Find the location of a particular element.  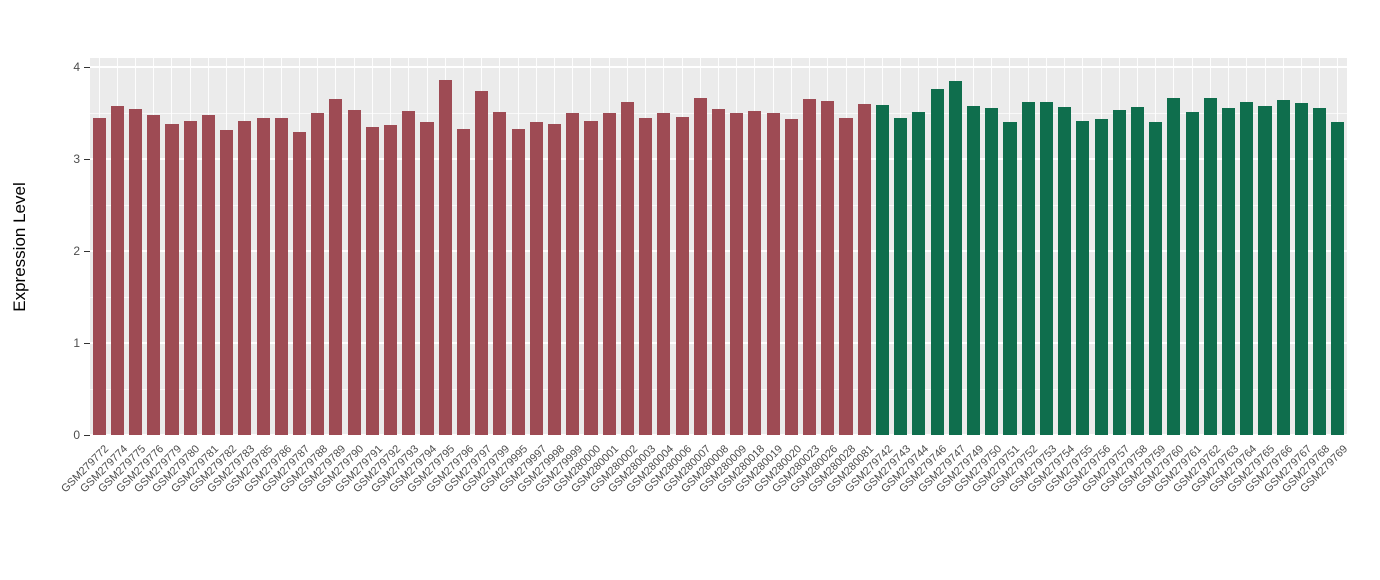

bar-GSM279766 is located at coordinates (1283, 267).